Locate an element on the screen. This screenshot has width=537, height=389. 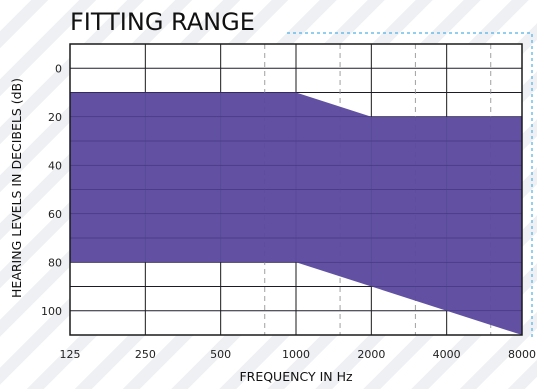
chart-title: FITTING RANGE is located at coordinates (162, 22).